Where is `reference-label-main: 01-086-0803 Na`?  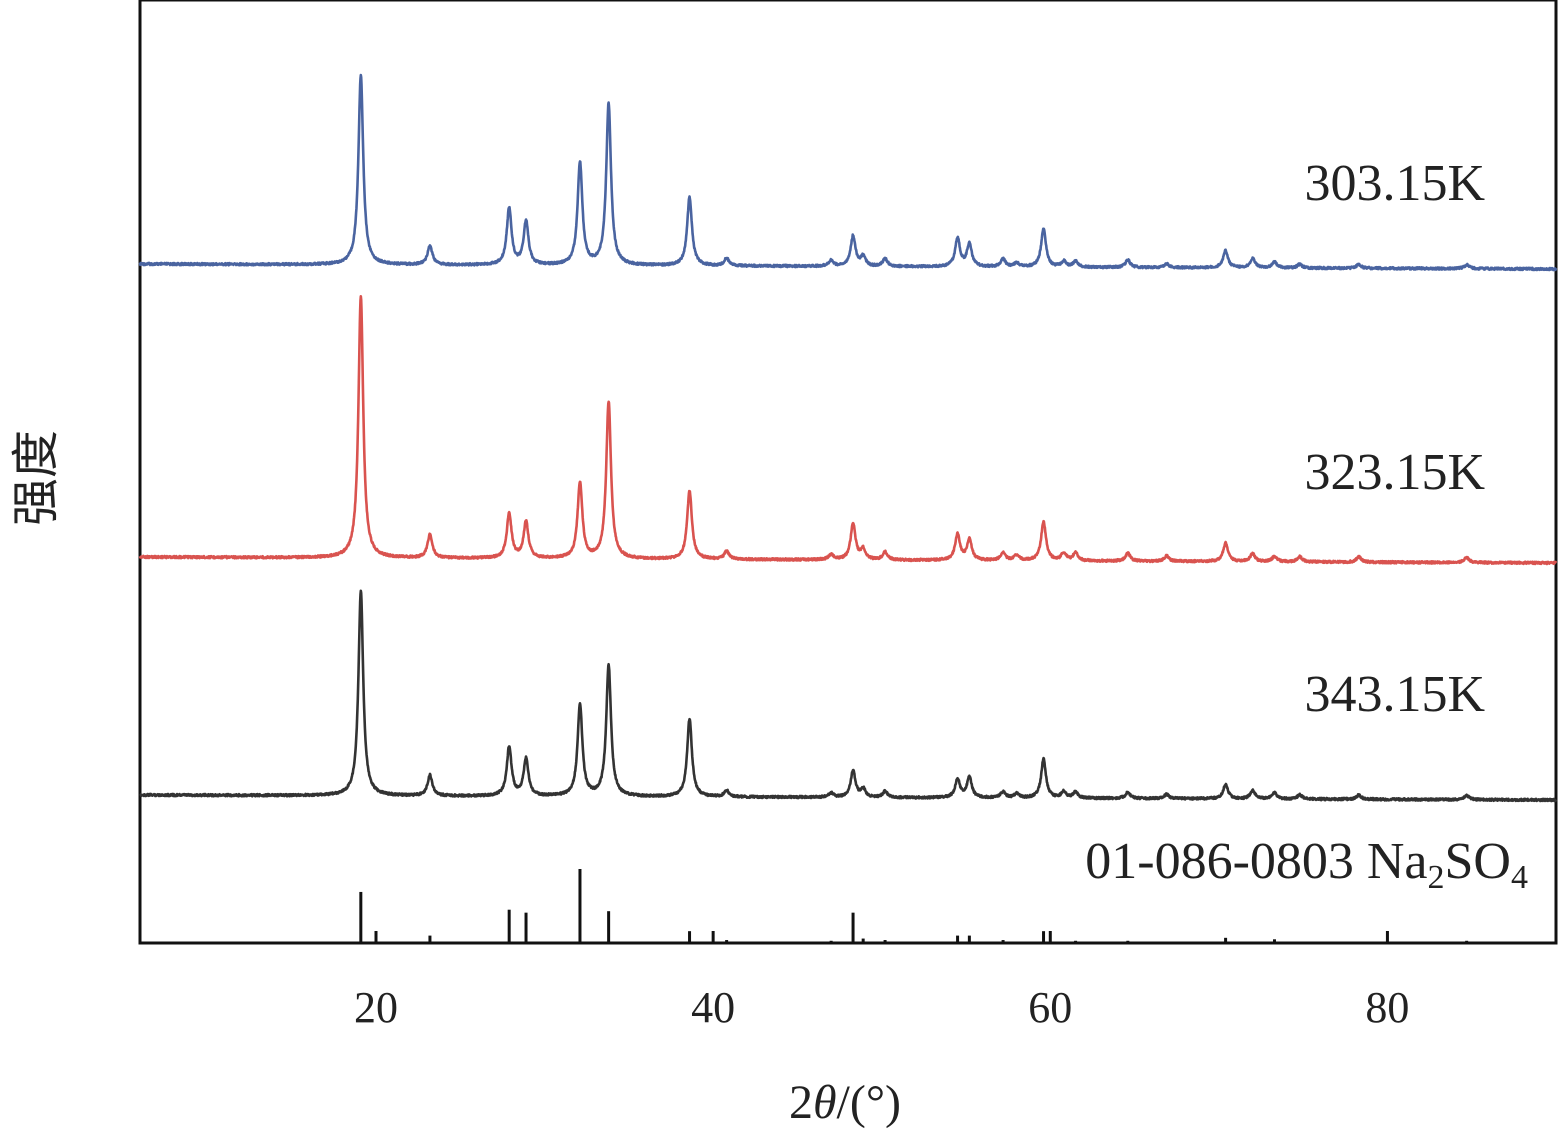 reference-label-main: 01-086-0803 Na is located at coordinates (1256, 861).